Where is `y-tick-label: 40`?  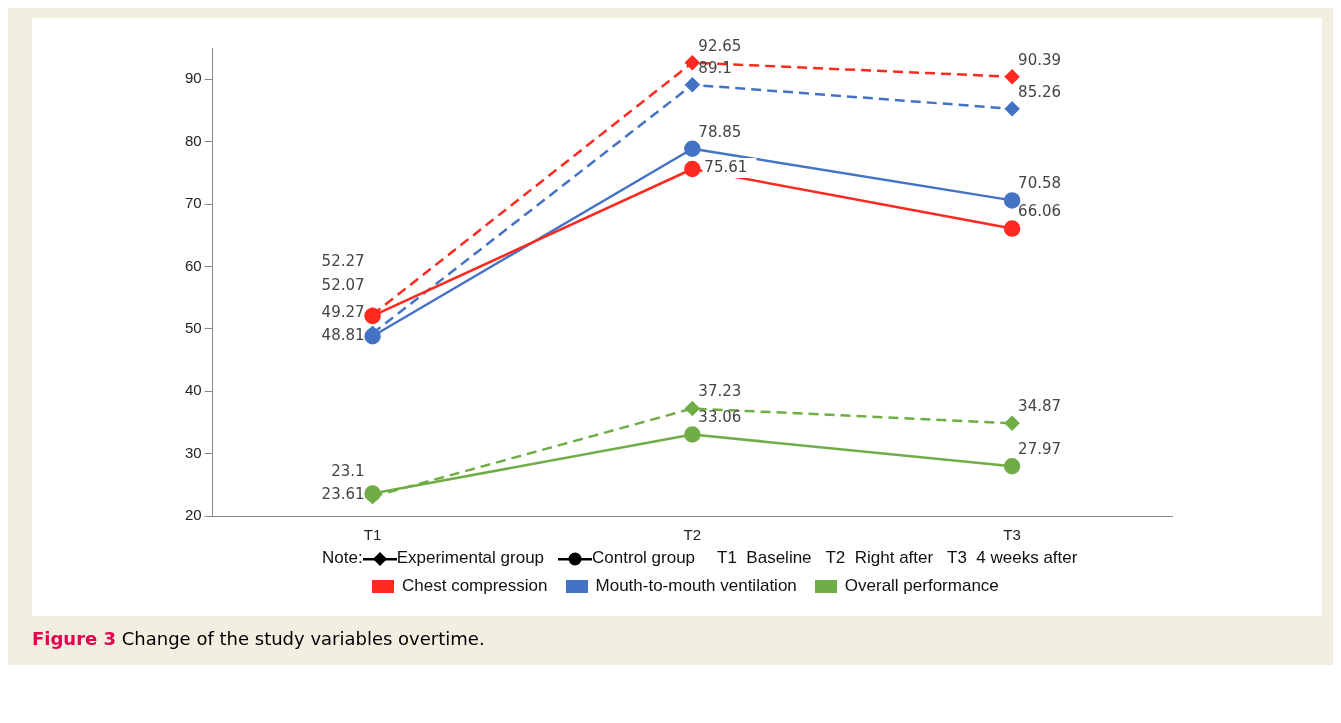
y-tick-label: 40 is located at coordinates (193, 390).